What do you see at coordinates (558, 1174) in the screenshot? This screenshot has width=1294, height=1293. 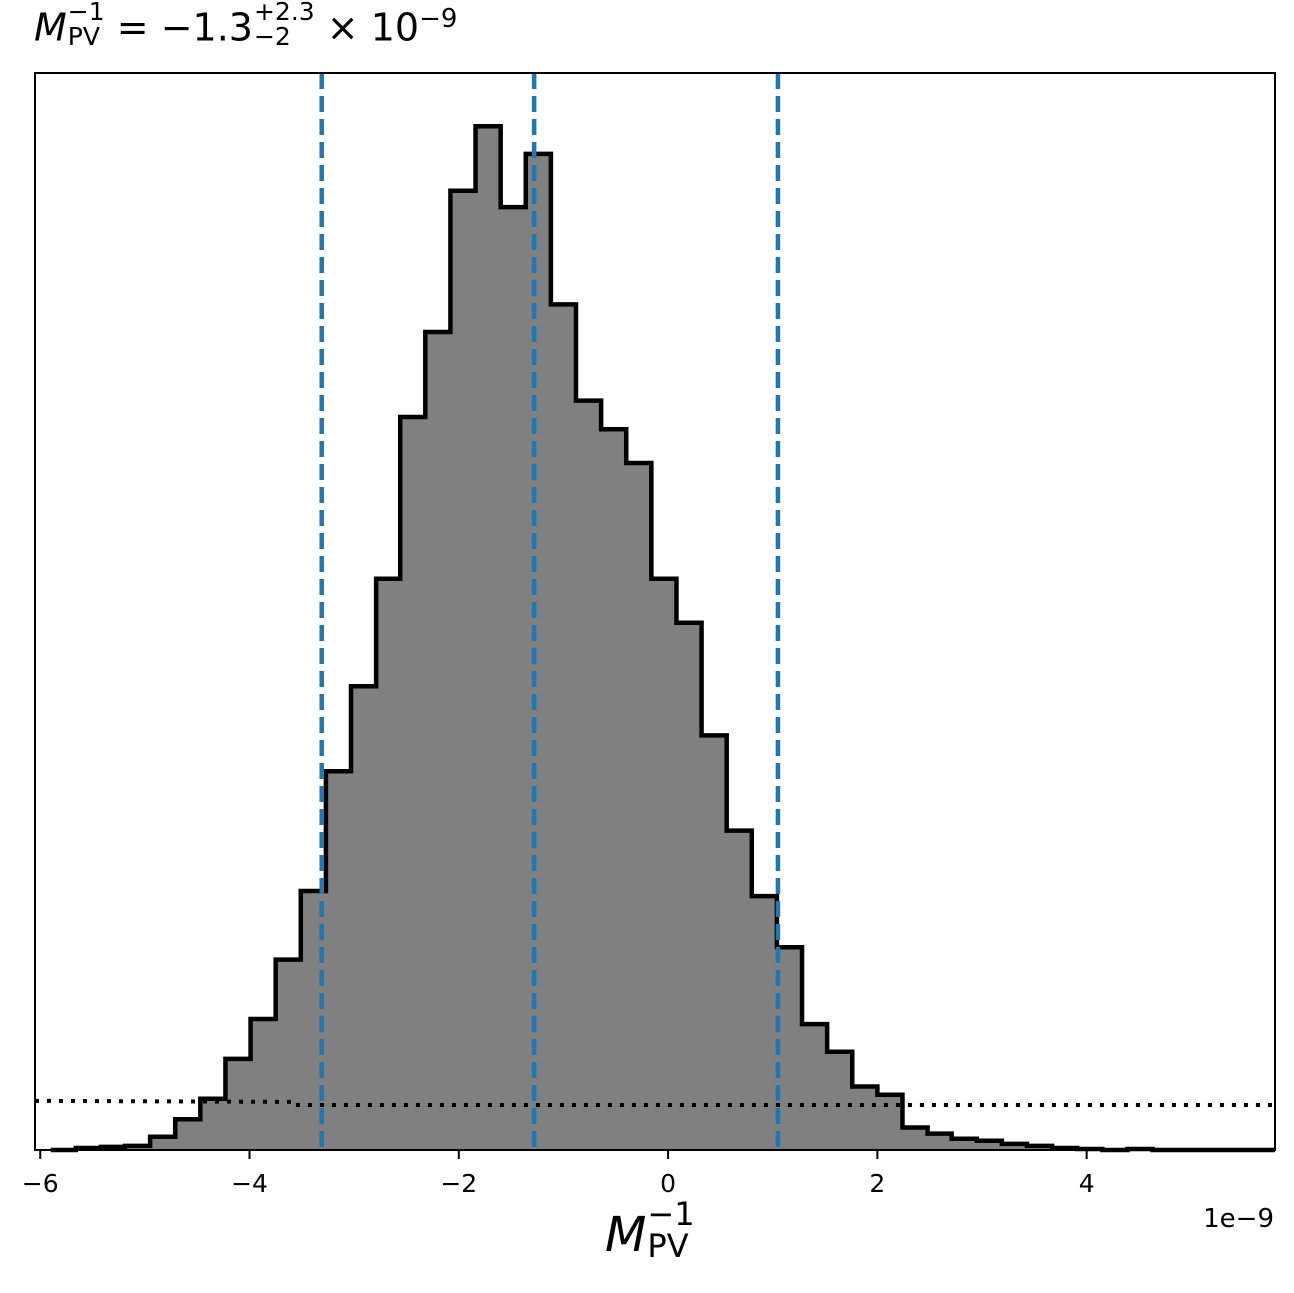 I see `x-axis-ticks: −6 −4 −2 0 2 4` at bounding box center [558, 1174].